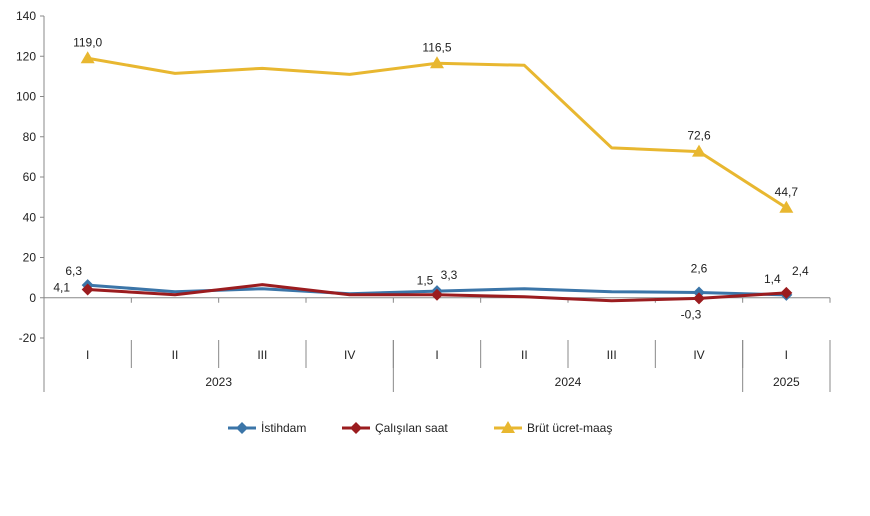  Describe the element at coordinates (568, 382) in the screenshot. I see `x-year-label: 2024` at that location.